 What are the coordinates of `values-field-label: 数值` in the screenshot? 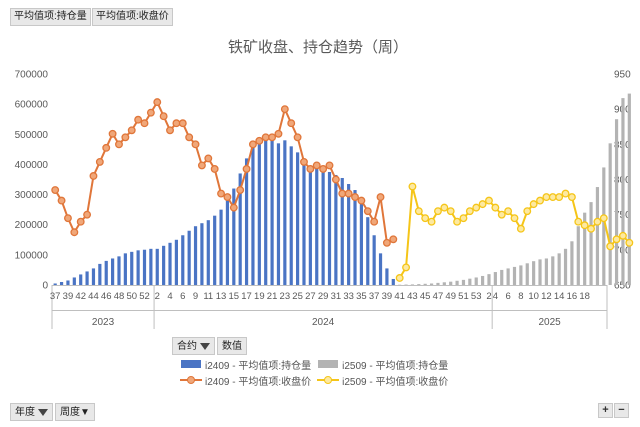 It's located at (232, 346).